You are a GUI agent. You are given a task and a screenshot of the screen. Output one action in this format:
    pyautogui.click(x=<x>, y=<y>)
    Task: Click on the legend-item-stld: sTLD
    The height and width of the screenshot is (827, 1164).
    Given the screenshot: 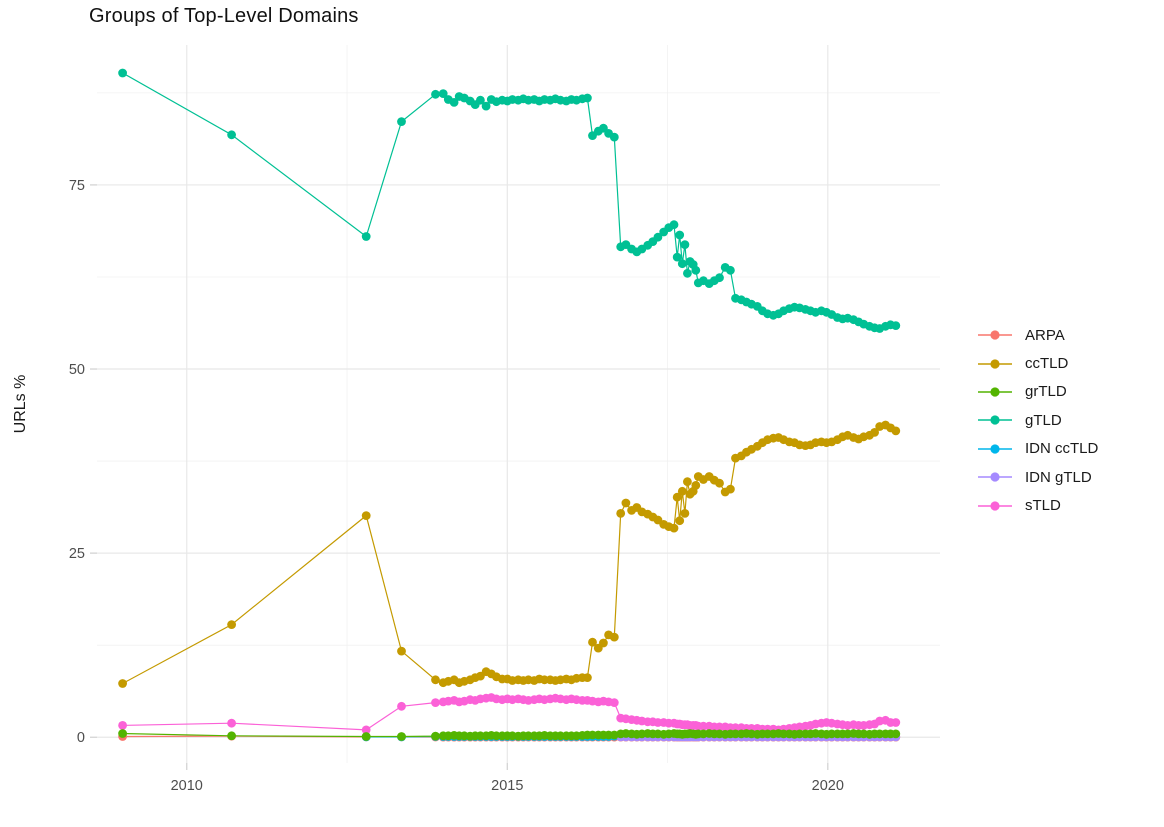 What is the action you would take?
    pyautogui.click(x=1038, y=505)
    